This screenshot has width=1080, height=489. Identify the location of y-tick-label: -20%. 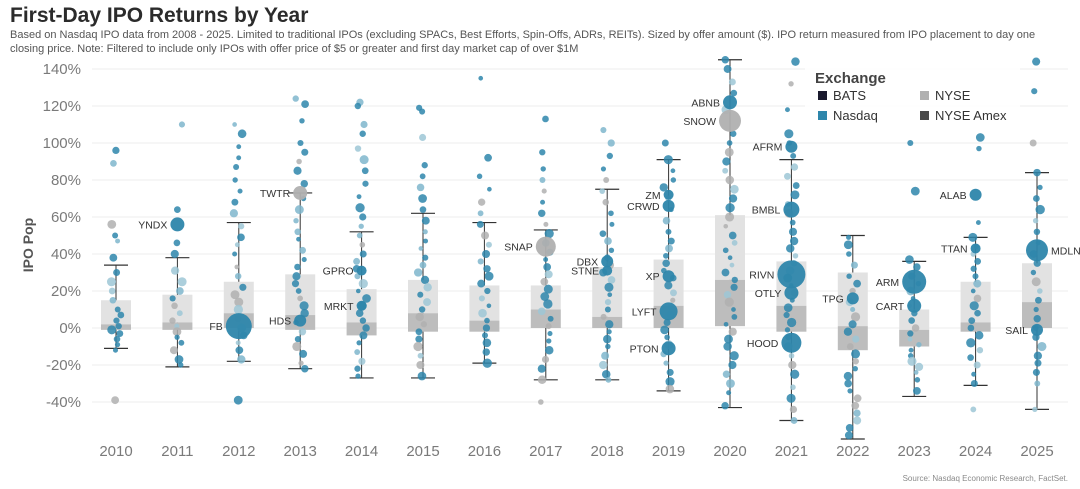
(63, 365).